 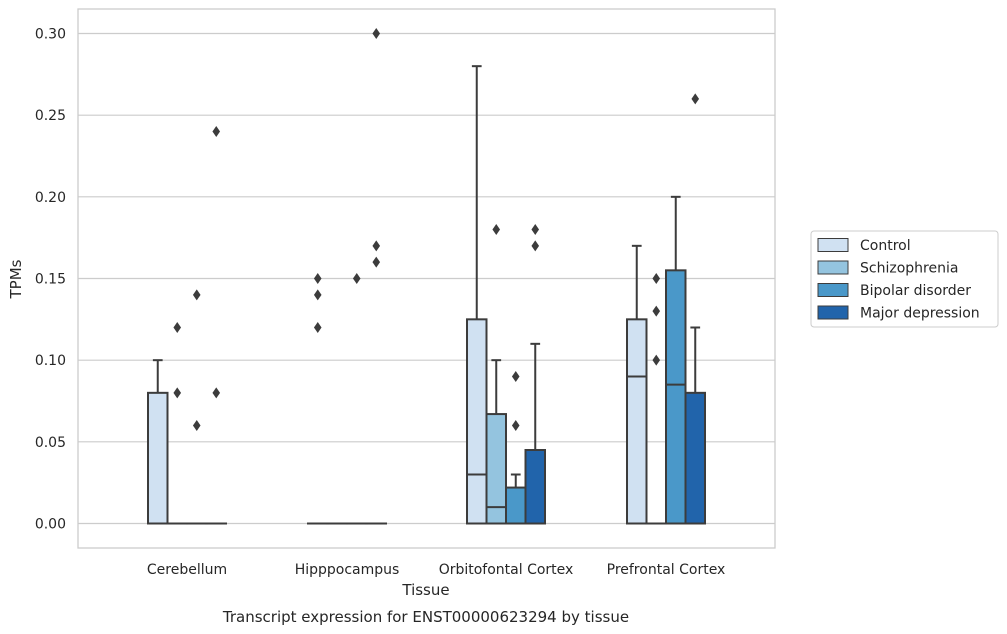 I want to click on legend-frame, so click(x=904, y=279).